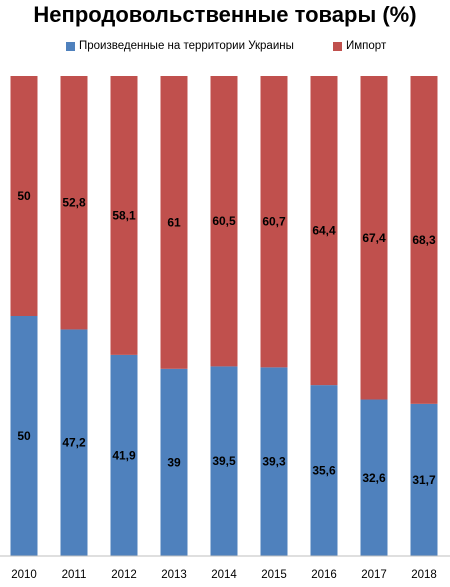 This screenshot has width=450, height=587. I want to click on legend-label-domestic: Произведенные на территории Украины, so click(186, 46).